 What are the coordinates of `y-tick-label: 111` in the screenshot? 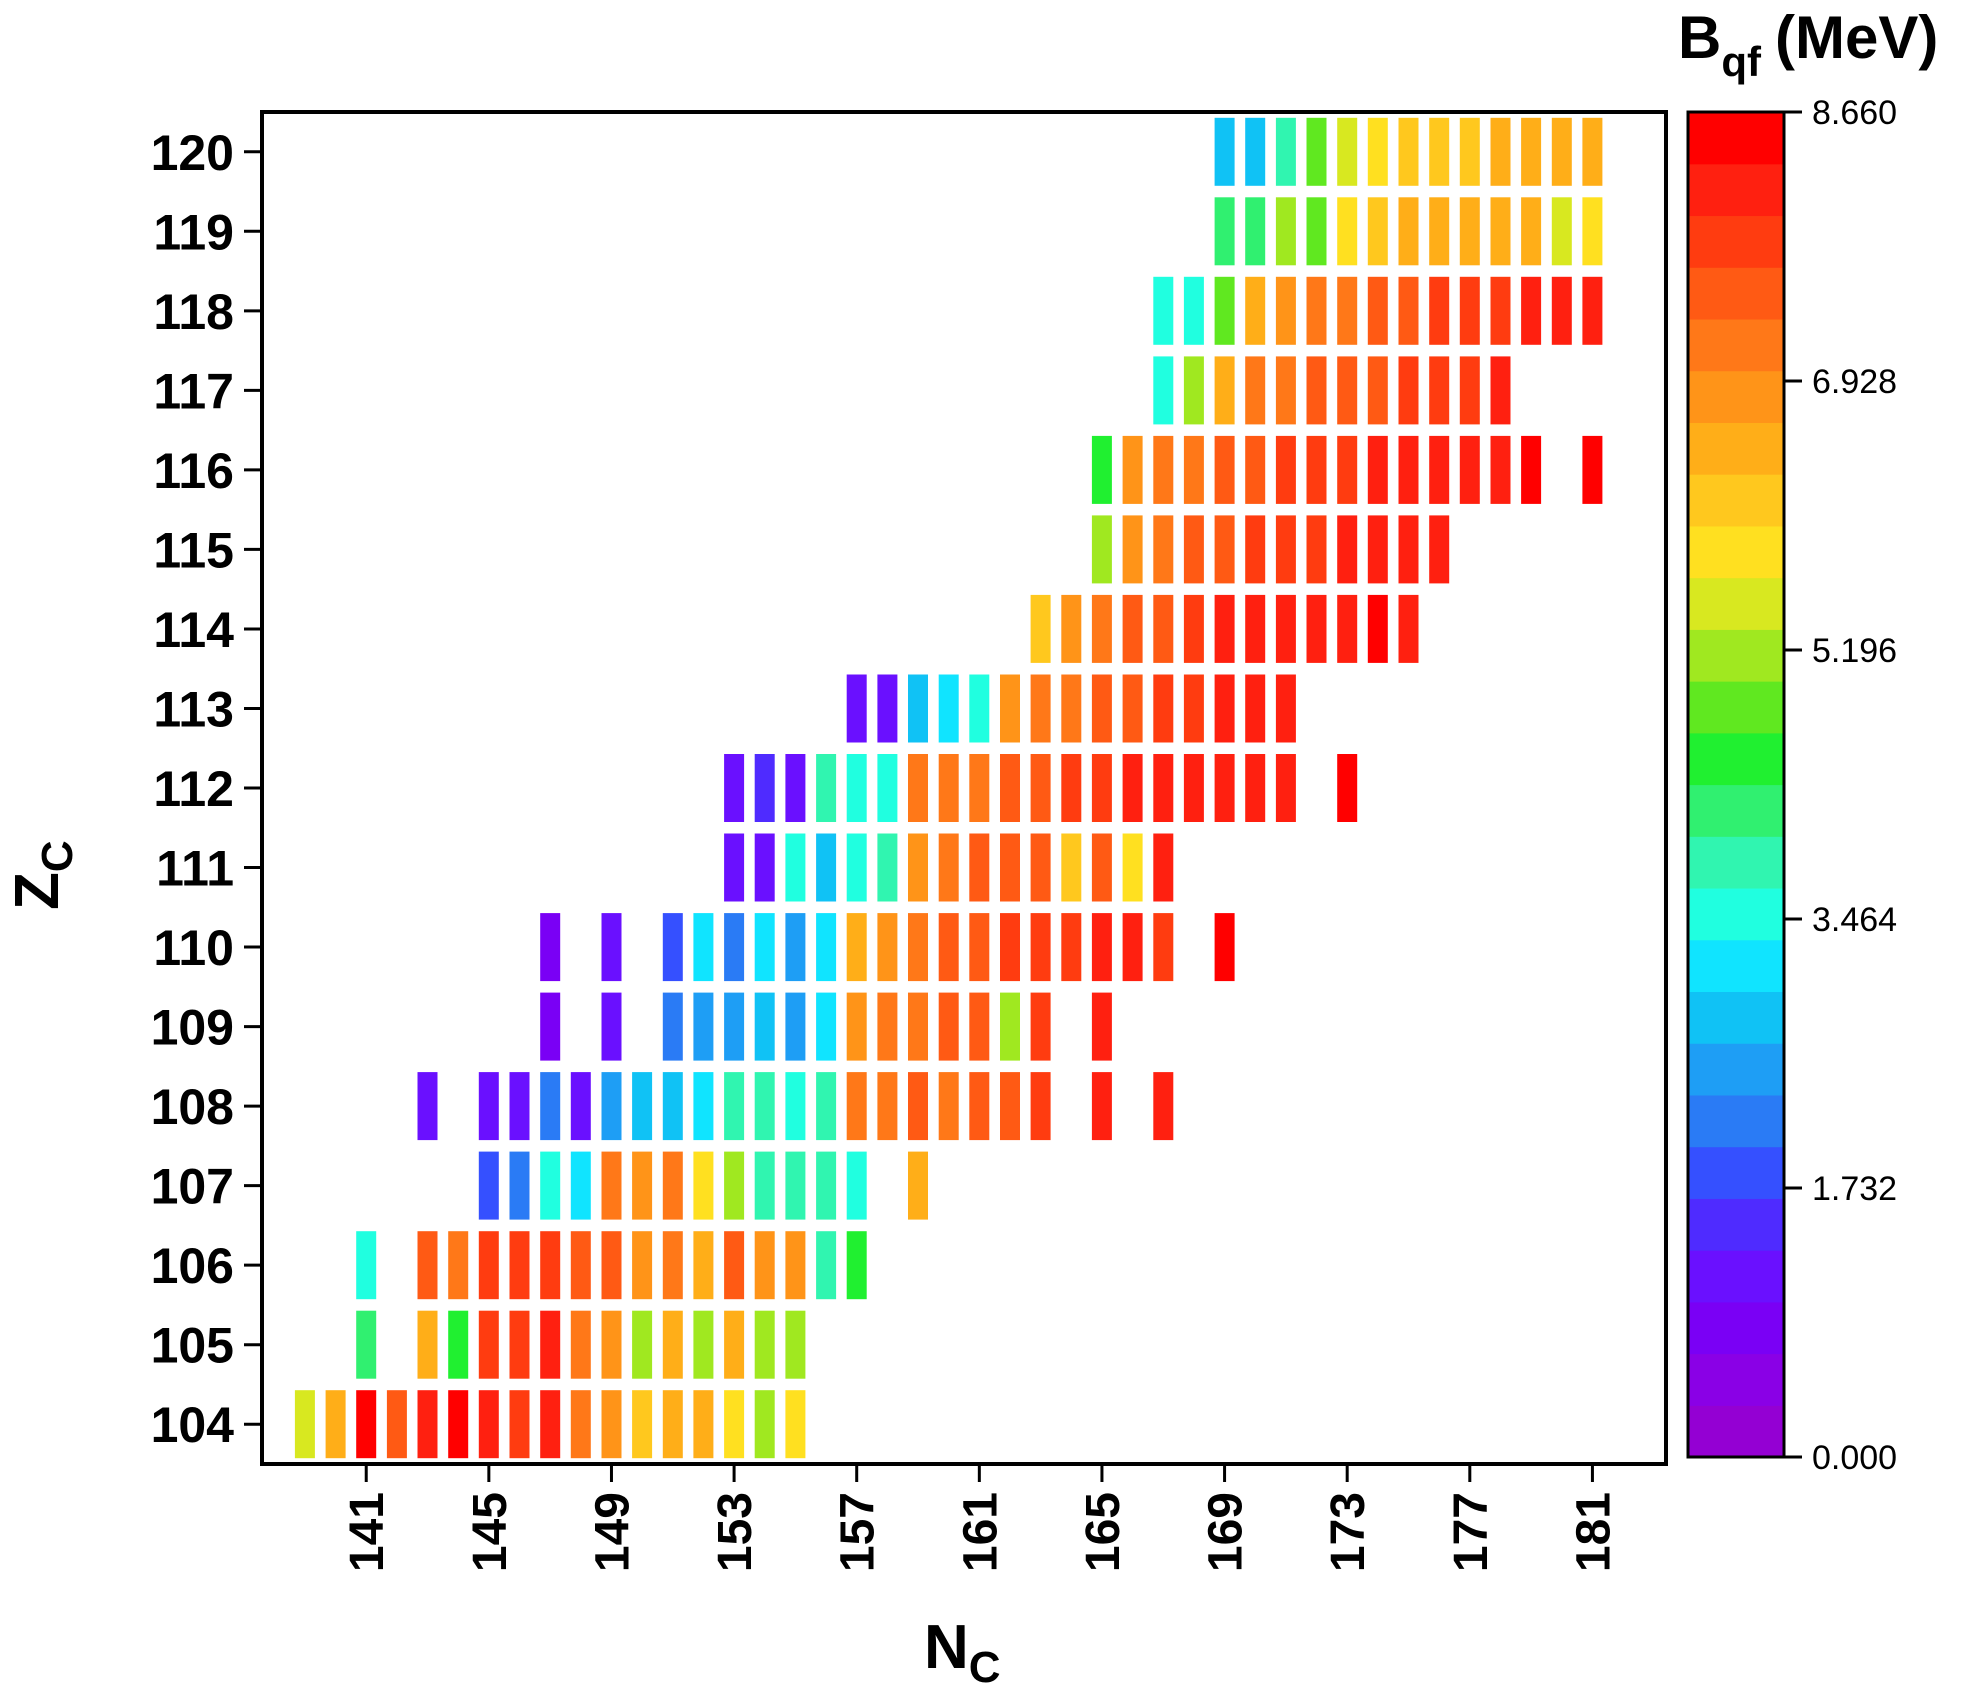 It's located at (195, 869).